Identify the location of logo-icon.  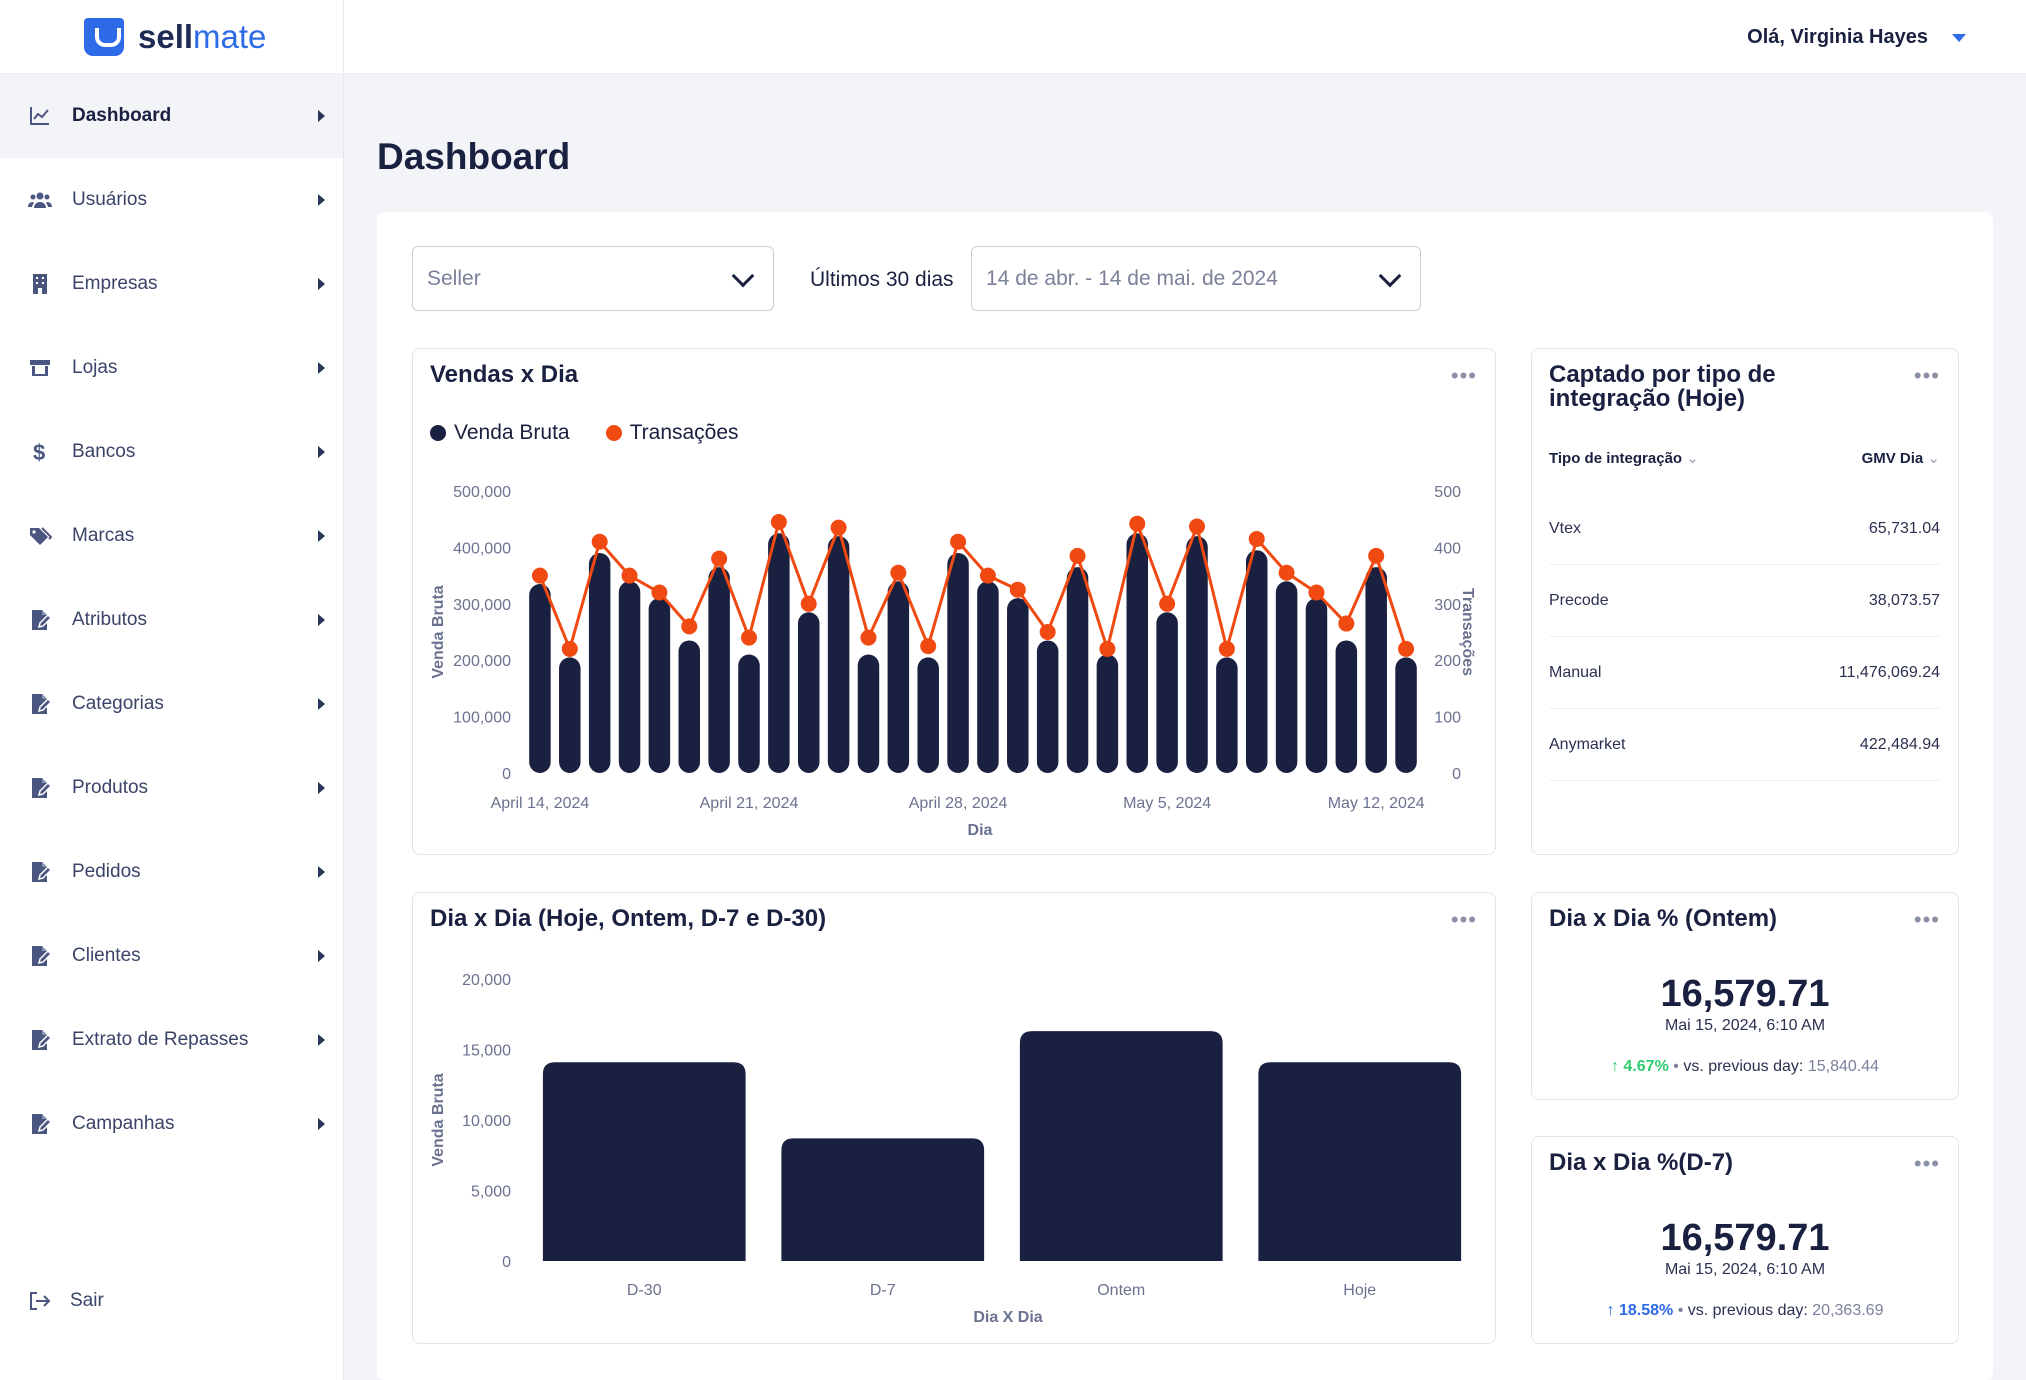
(104, 36).